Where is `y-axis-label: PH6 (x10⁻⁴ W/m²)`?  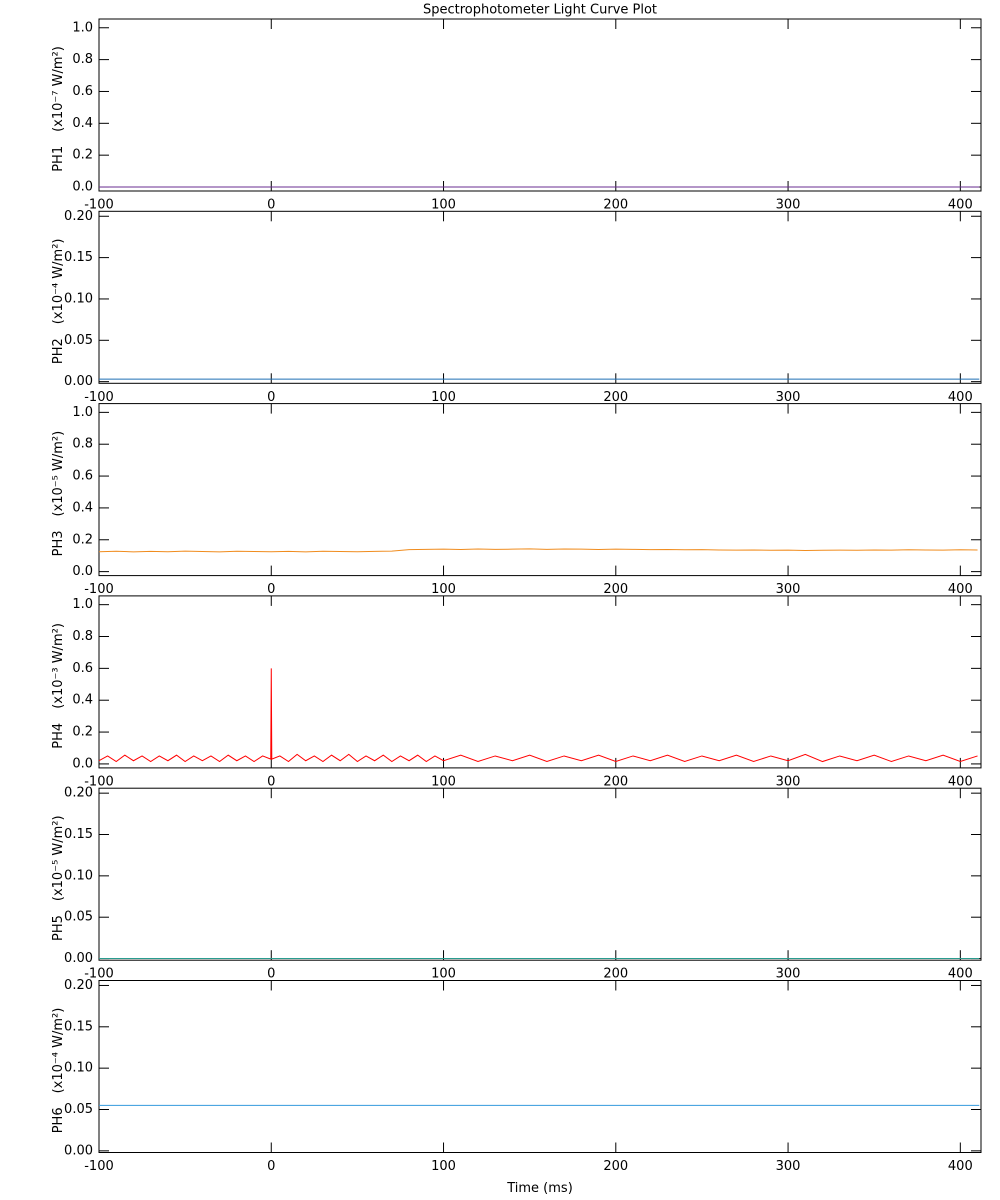
y-axis-label: PH6 (x10⁻⁴ W/m²) is located at coordinates (58, 1071).